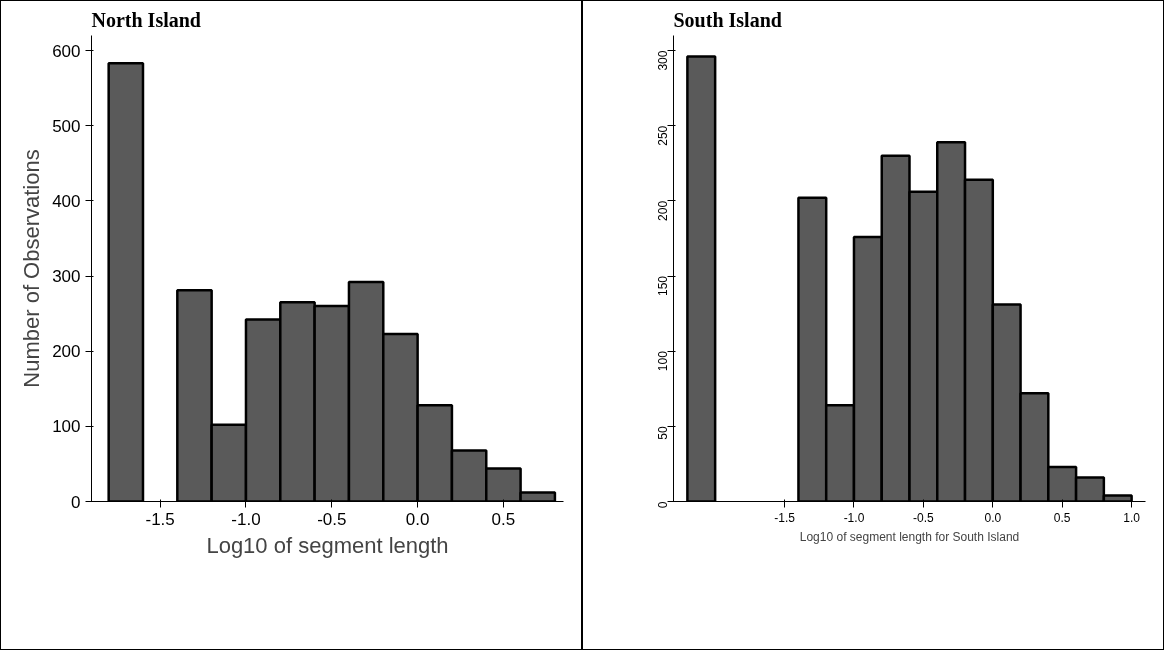 This screenshot has width=1169, height=653. Describe the element at coordinates (327, 545) in the screenshot. I see `x-axis-title: Log10 of segment length` at that location.